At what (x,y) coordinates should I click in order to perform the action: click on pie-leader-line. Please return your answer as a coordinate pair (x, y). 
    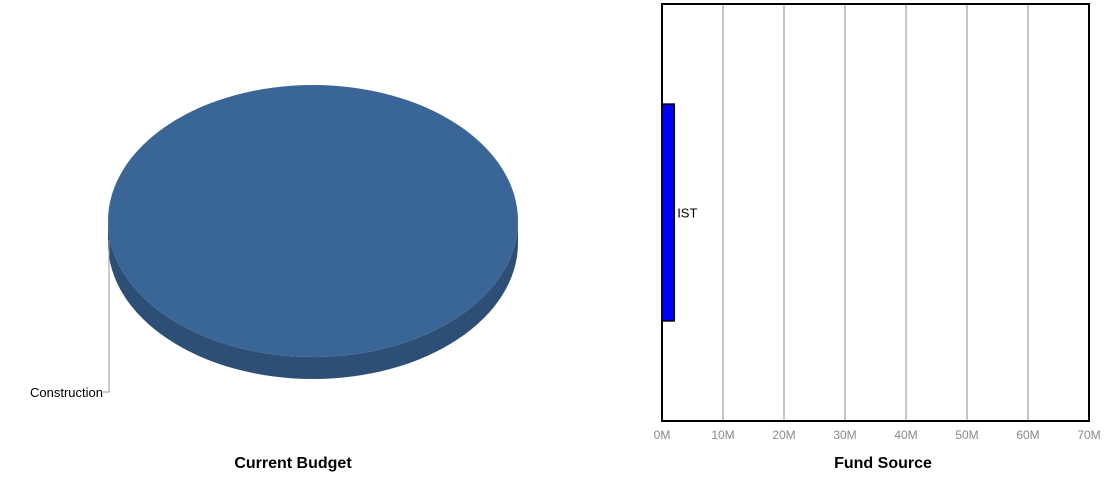
    Looking at the image, I should click on (106, 316).